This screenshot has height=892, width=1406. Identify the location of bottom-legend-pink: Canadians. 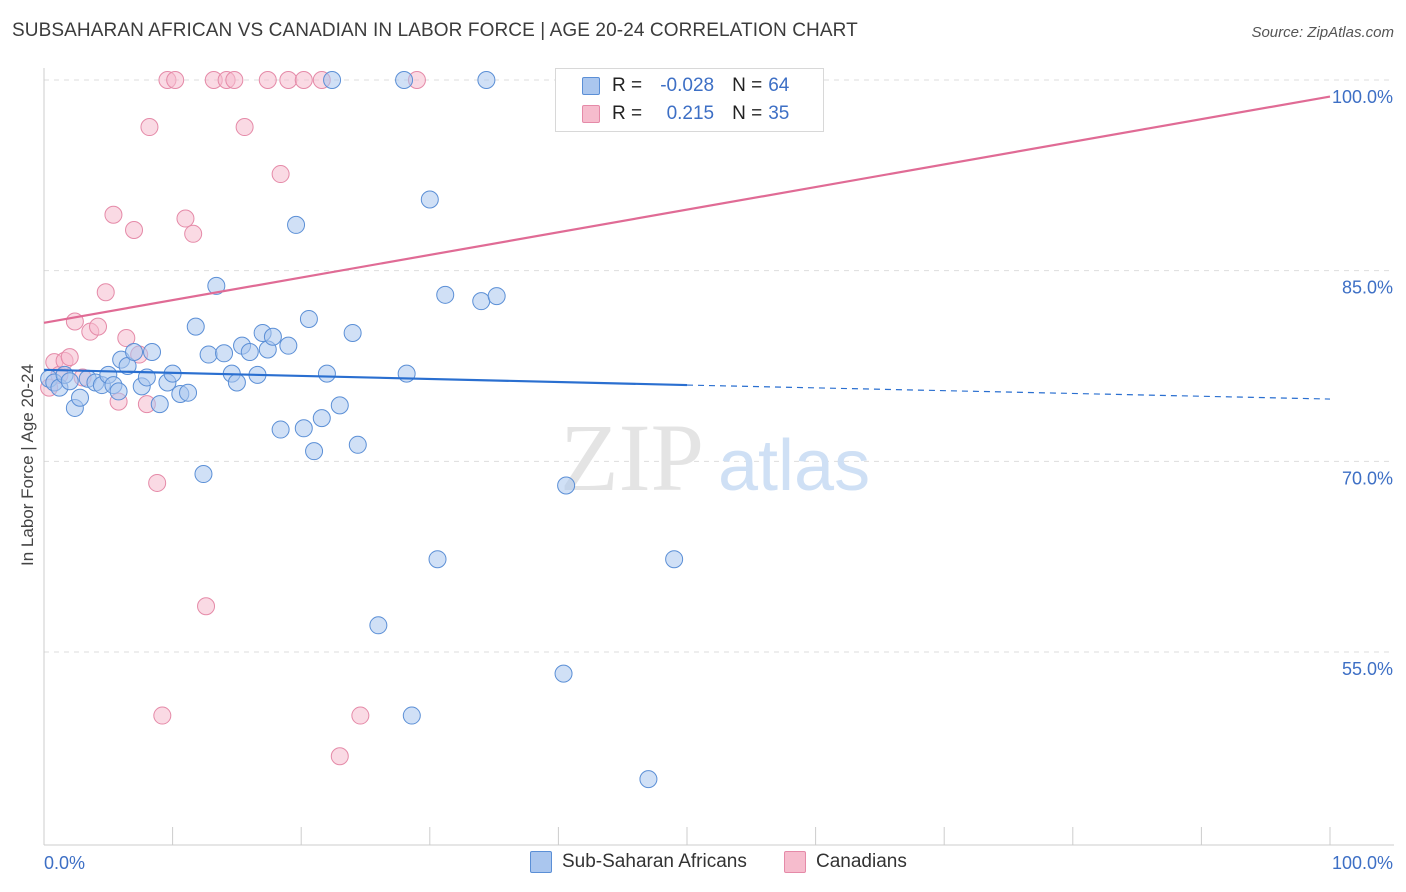
(845, 862).